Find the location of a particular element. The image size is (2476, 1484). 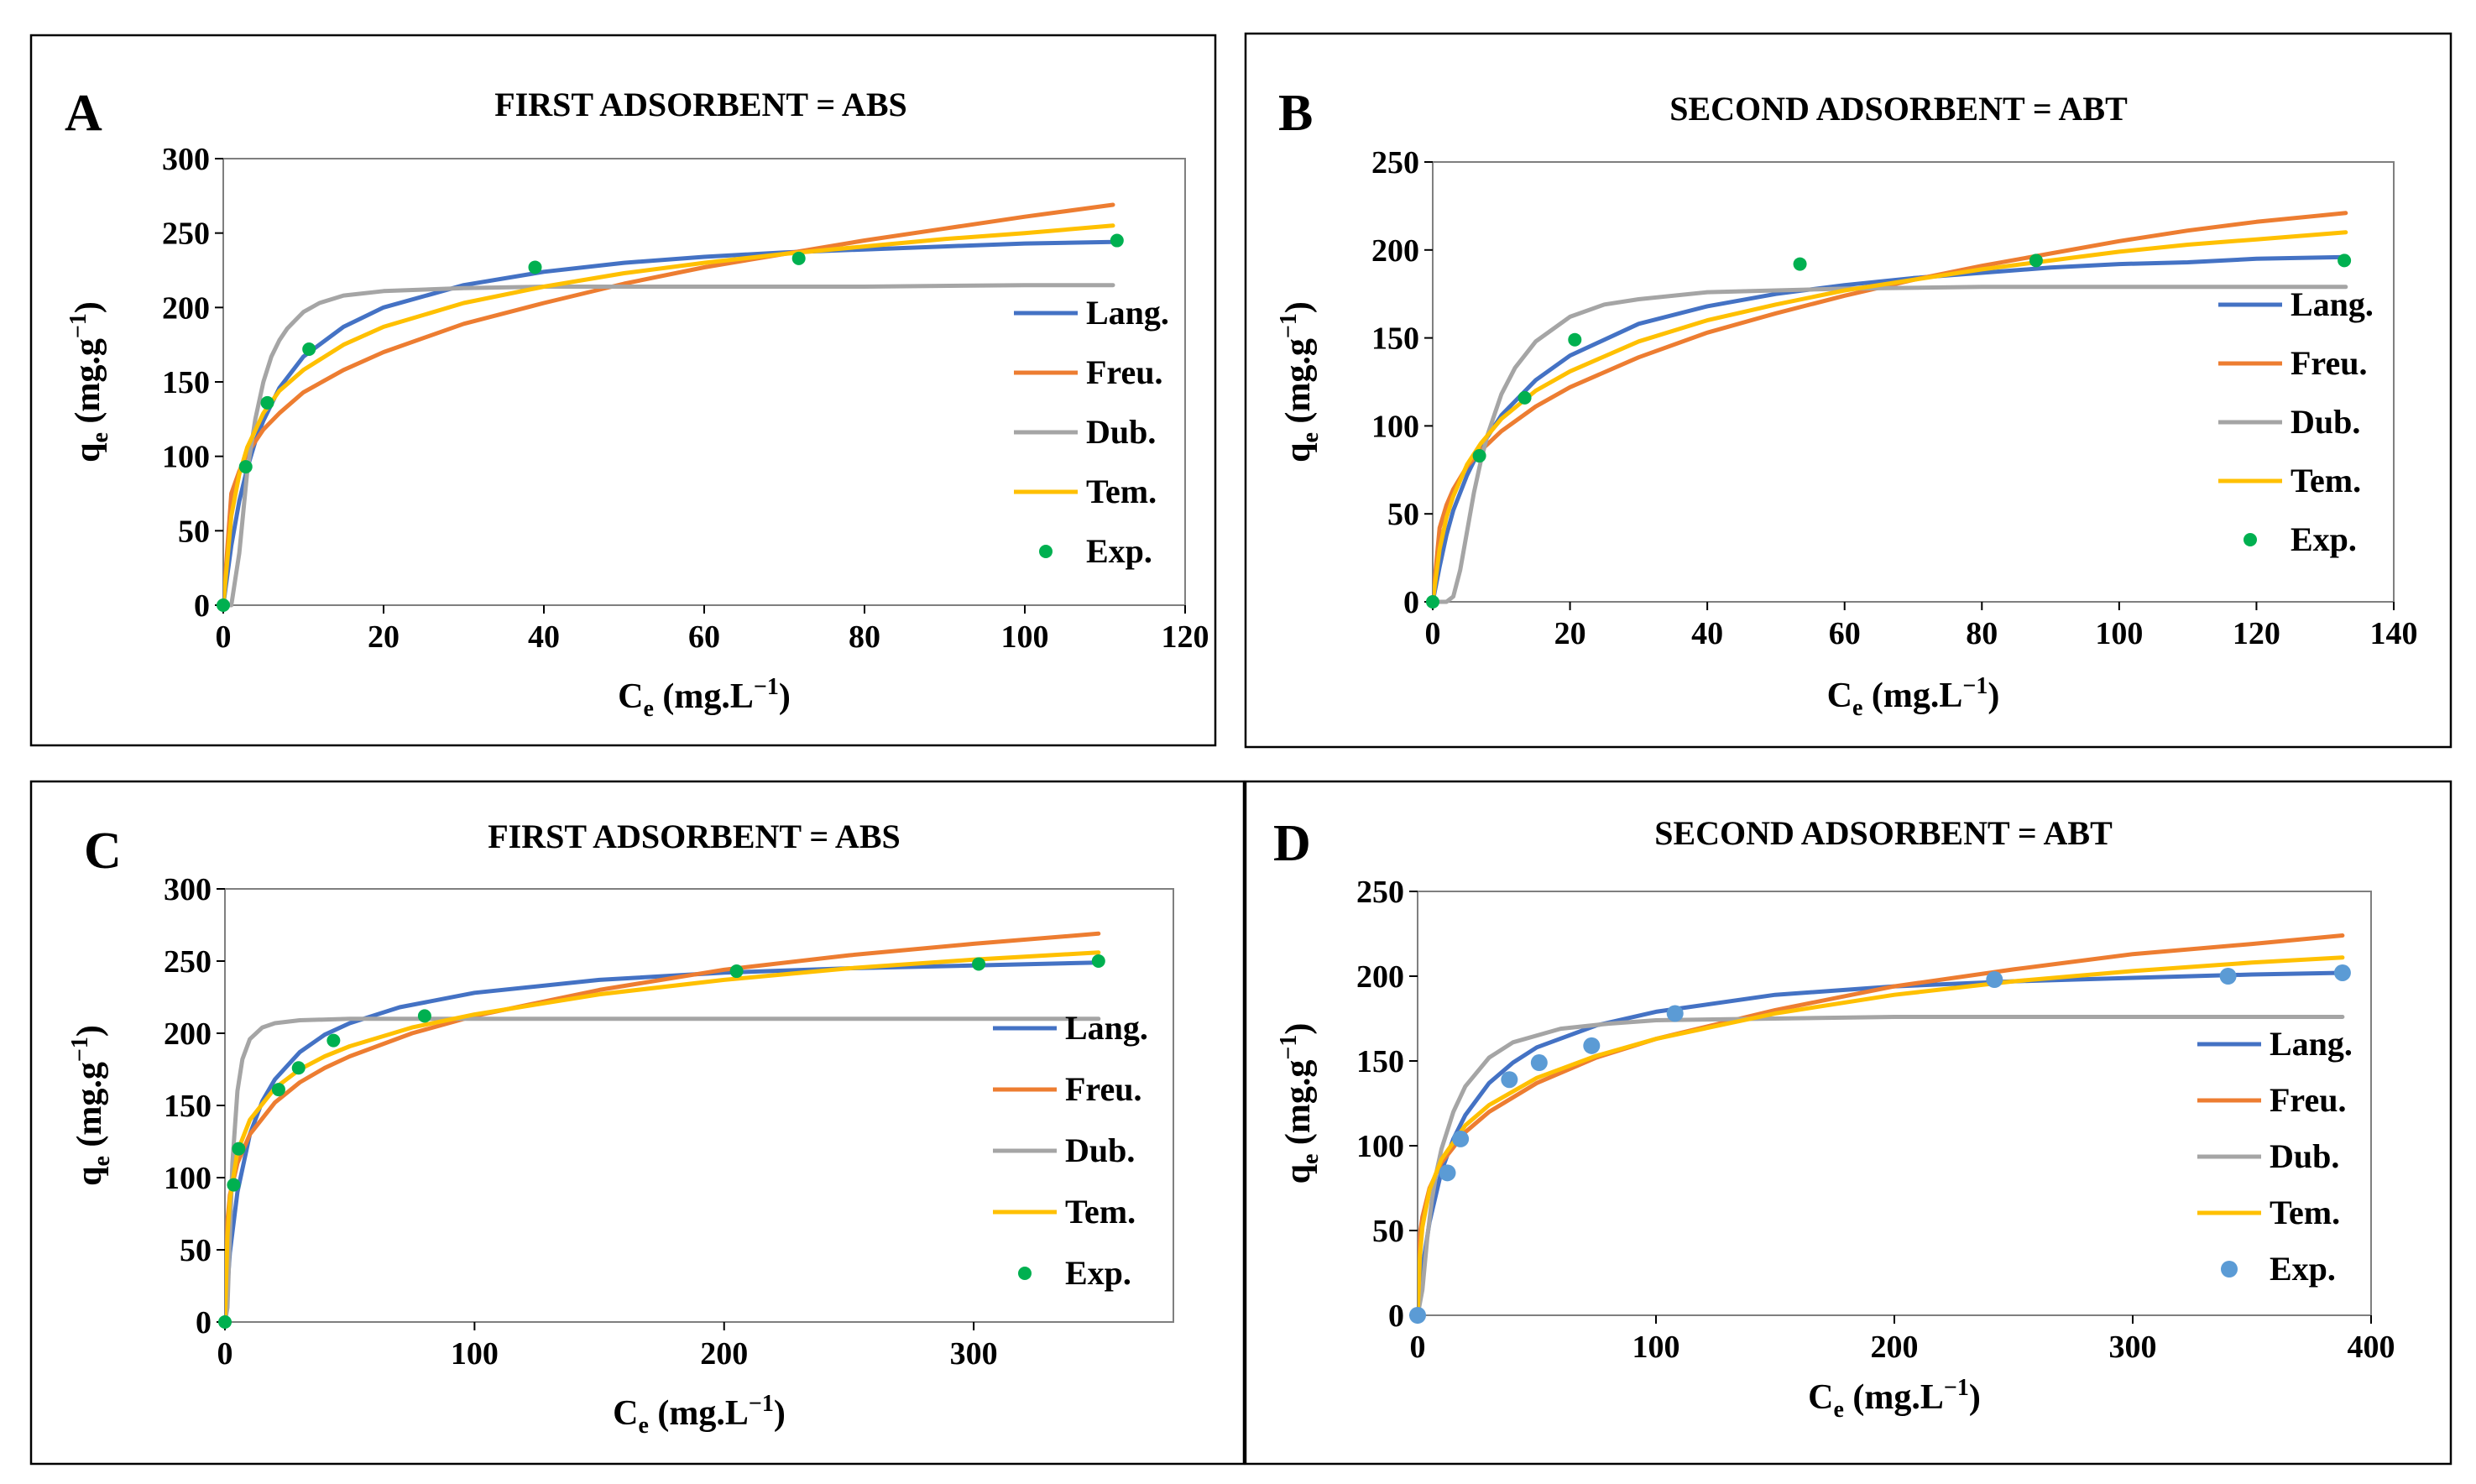

series-line-freu is located at coordinates (1890, 407).